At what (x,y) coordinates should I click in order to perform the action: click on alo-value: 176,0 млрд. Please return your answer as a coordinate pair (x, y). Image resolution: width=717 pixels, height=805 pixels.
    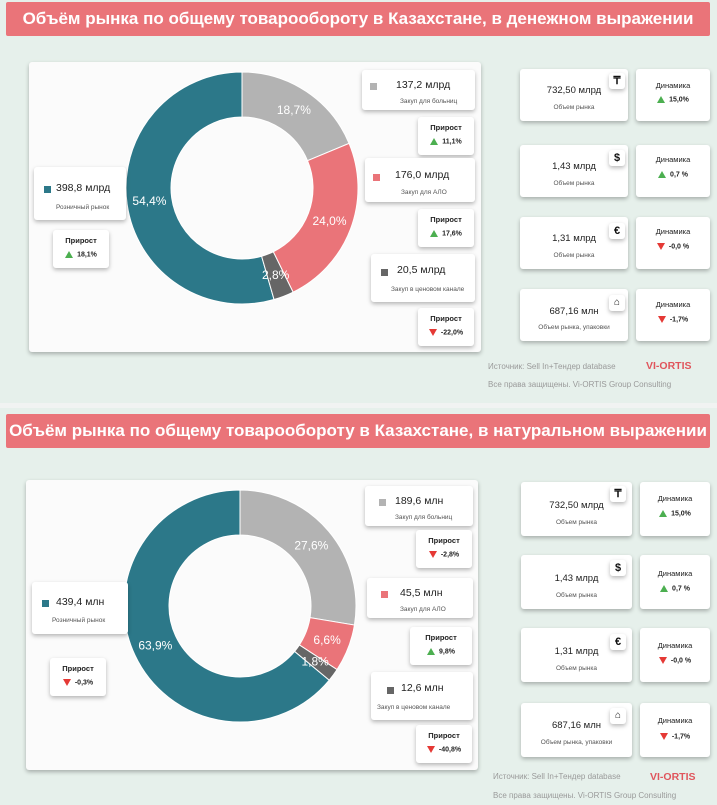
    Looking at the image, I should click on (422, 175).